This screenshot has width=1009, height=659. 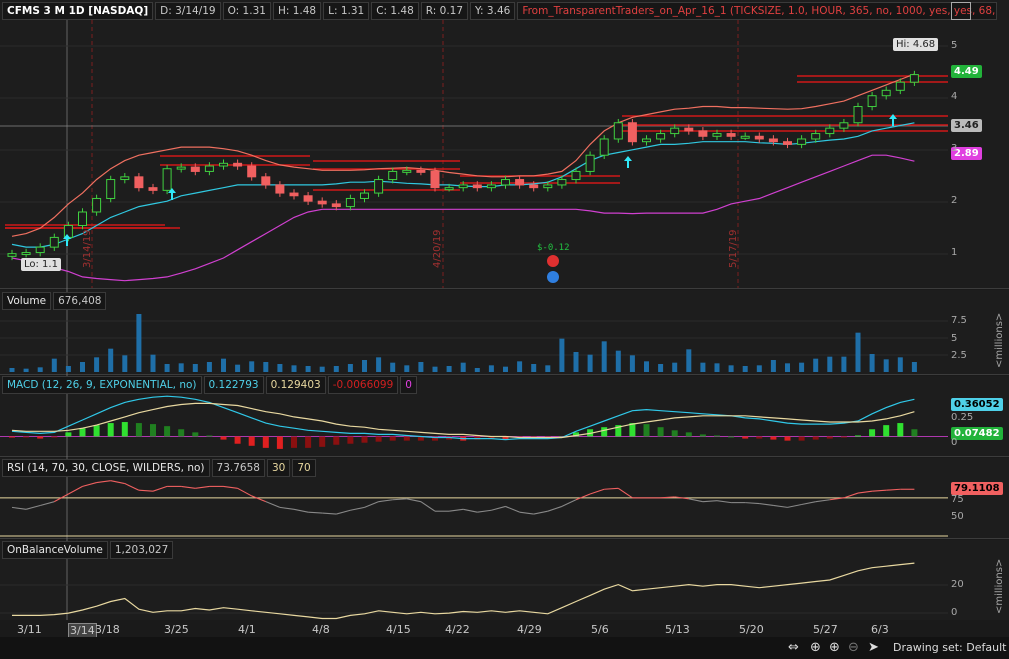 I want to click on price-badge-lower: 2.89, so click(x=966, y=153).